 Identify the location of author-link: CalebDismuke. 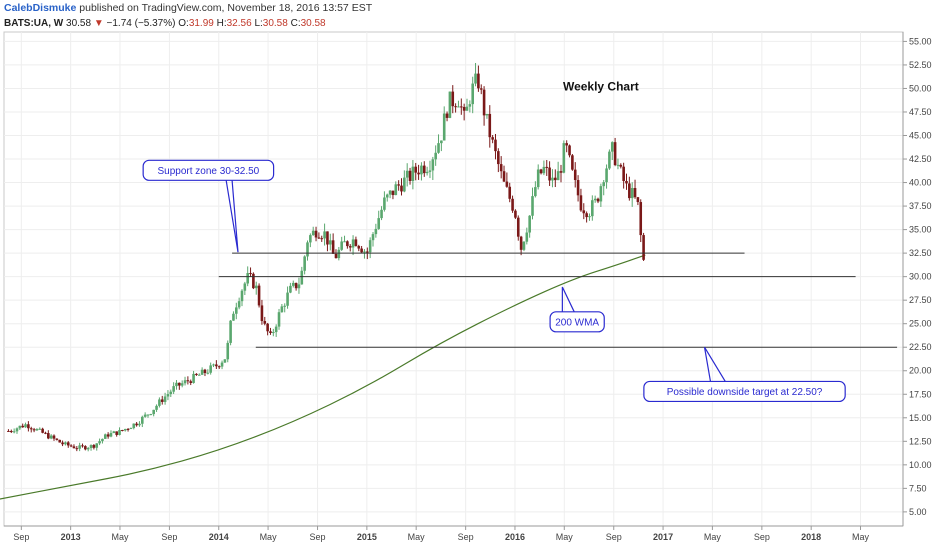
(40, 8).